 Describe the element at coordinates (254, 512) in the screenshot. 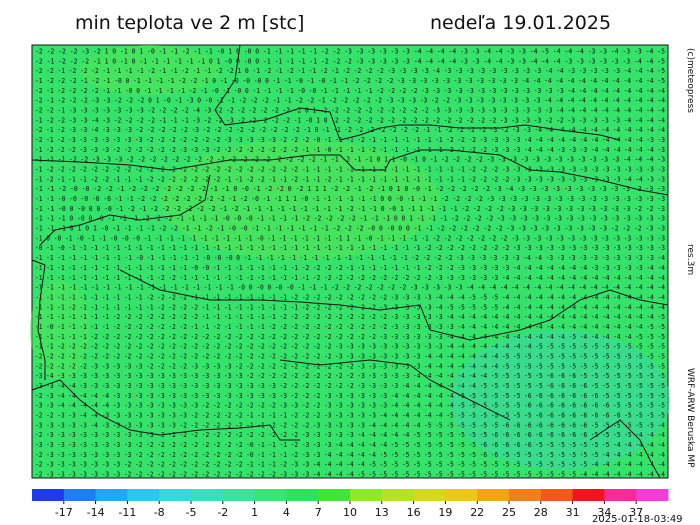

I see `colorbar-label: 1` at that location.